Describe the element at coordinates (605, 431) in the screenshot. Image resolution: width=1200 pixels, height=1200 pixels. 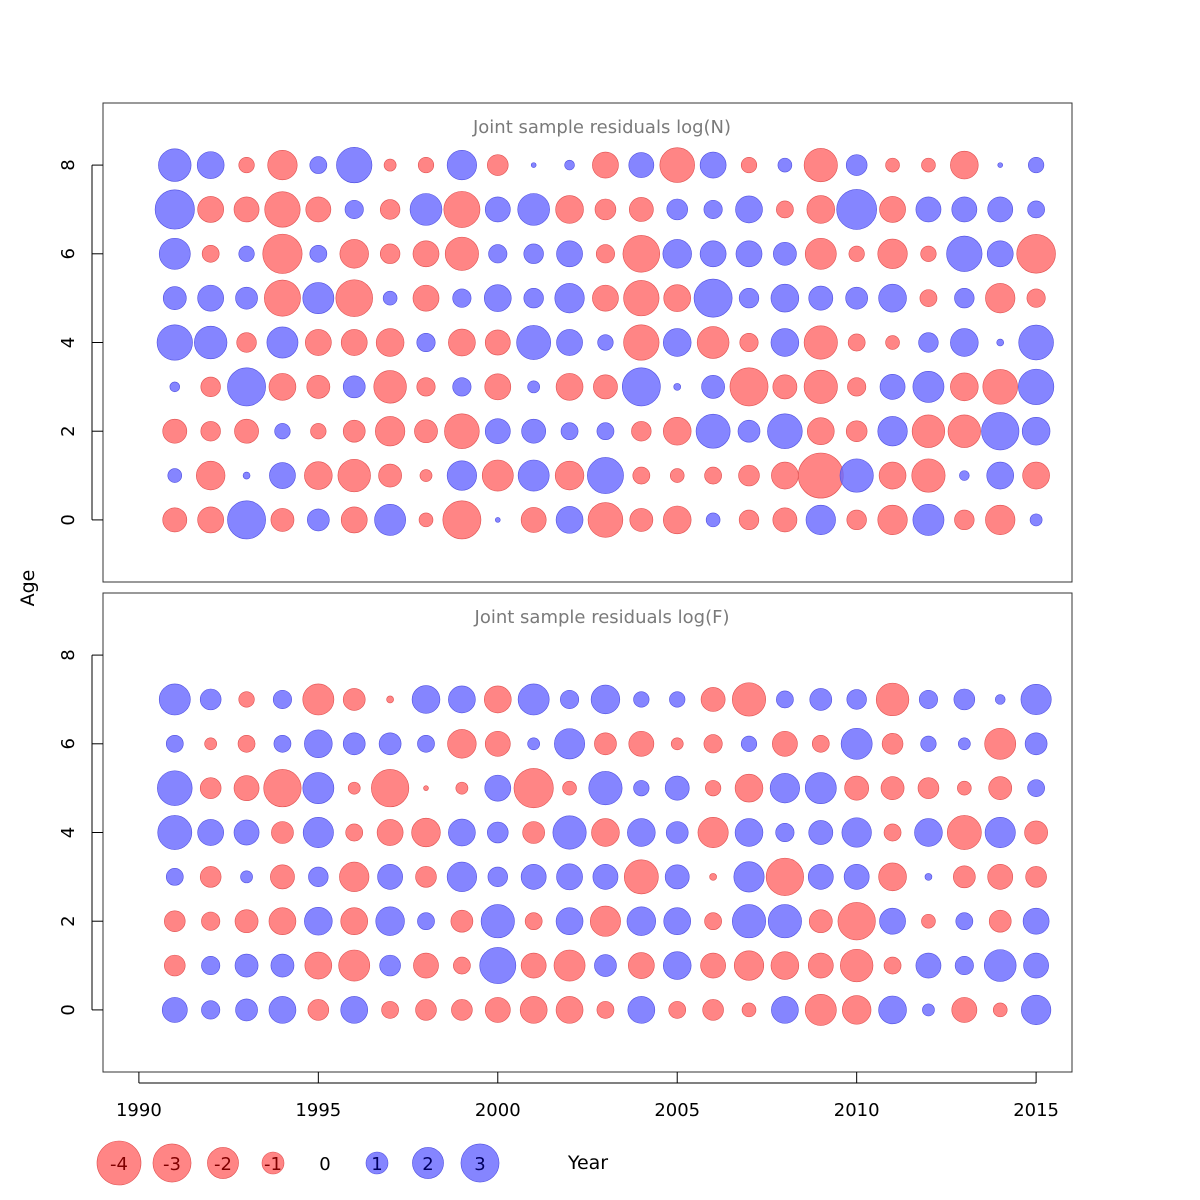
I see `residual-bubble-n-2003-age2` at that location.